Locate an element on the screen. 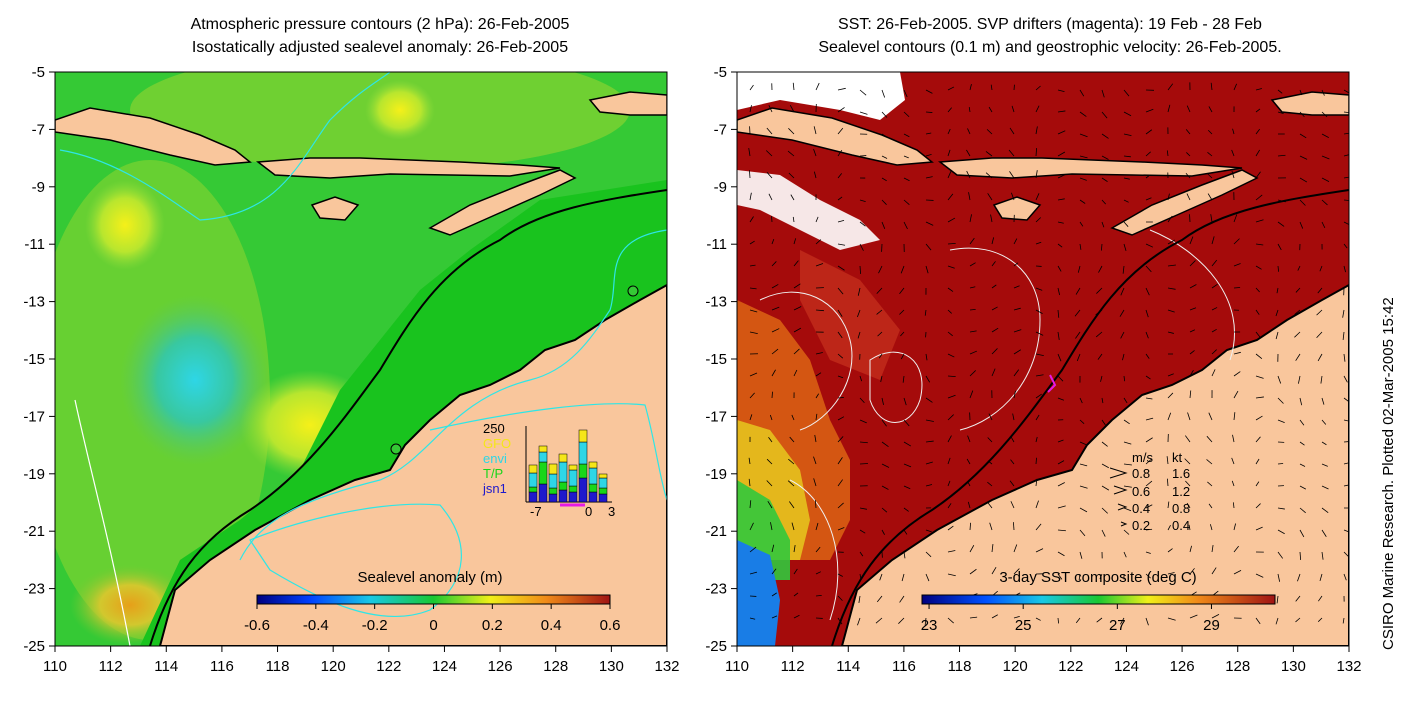 This screenshot has width=1418, height=709. right-y-tick-label: -21 is located at coordinates (716, 531).